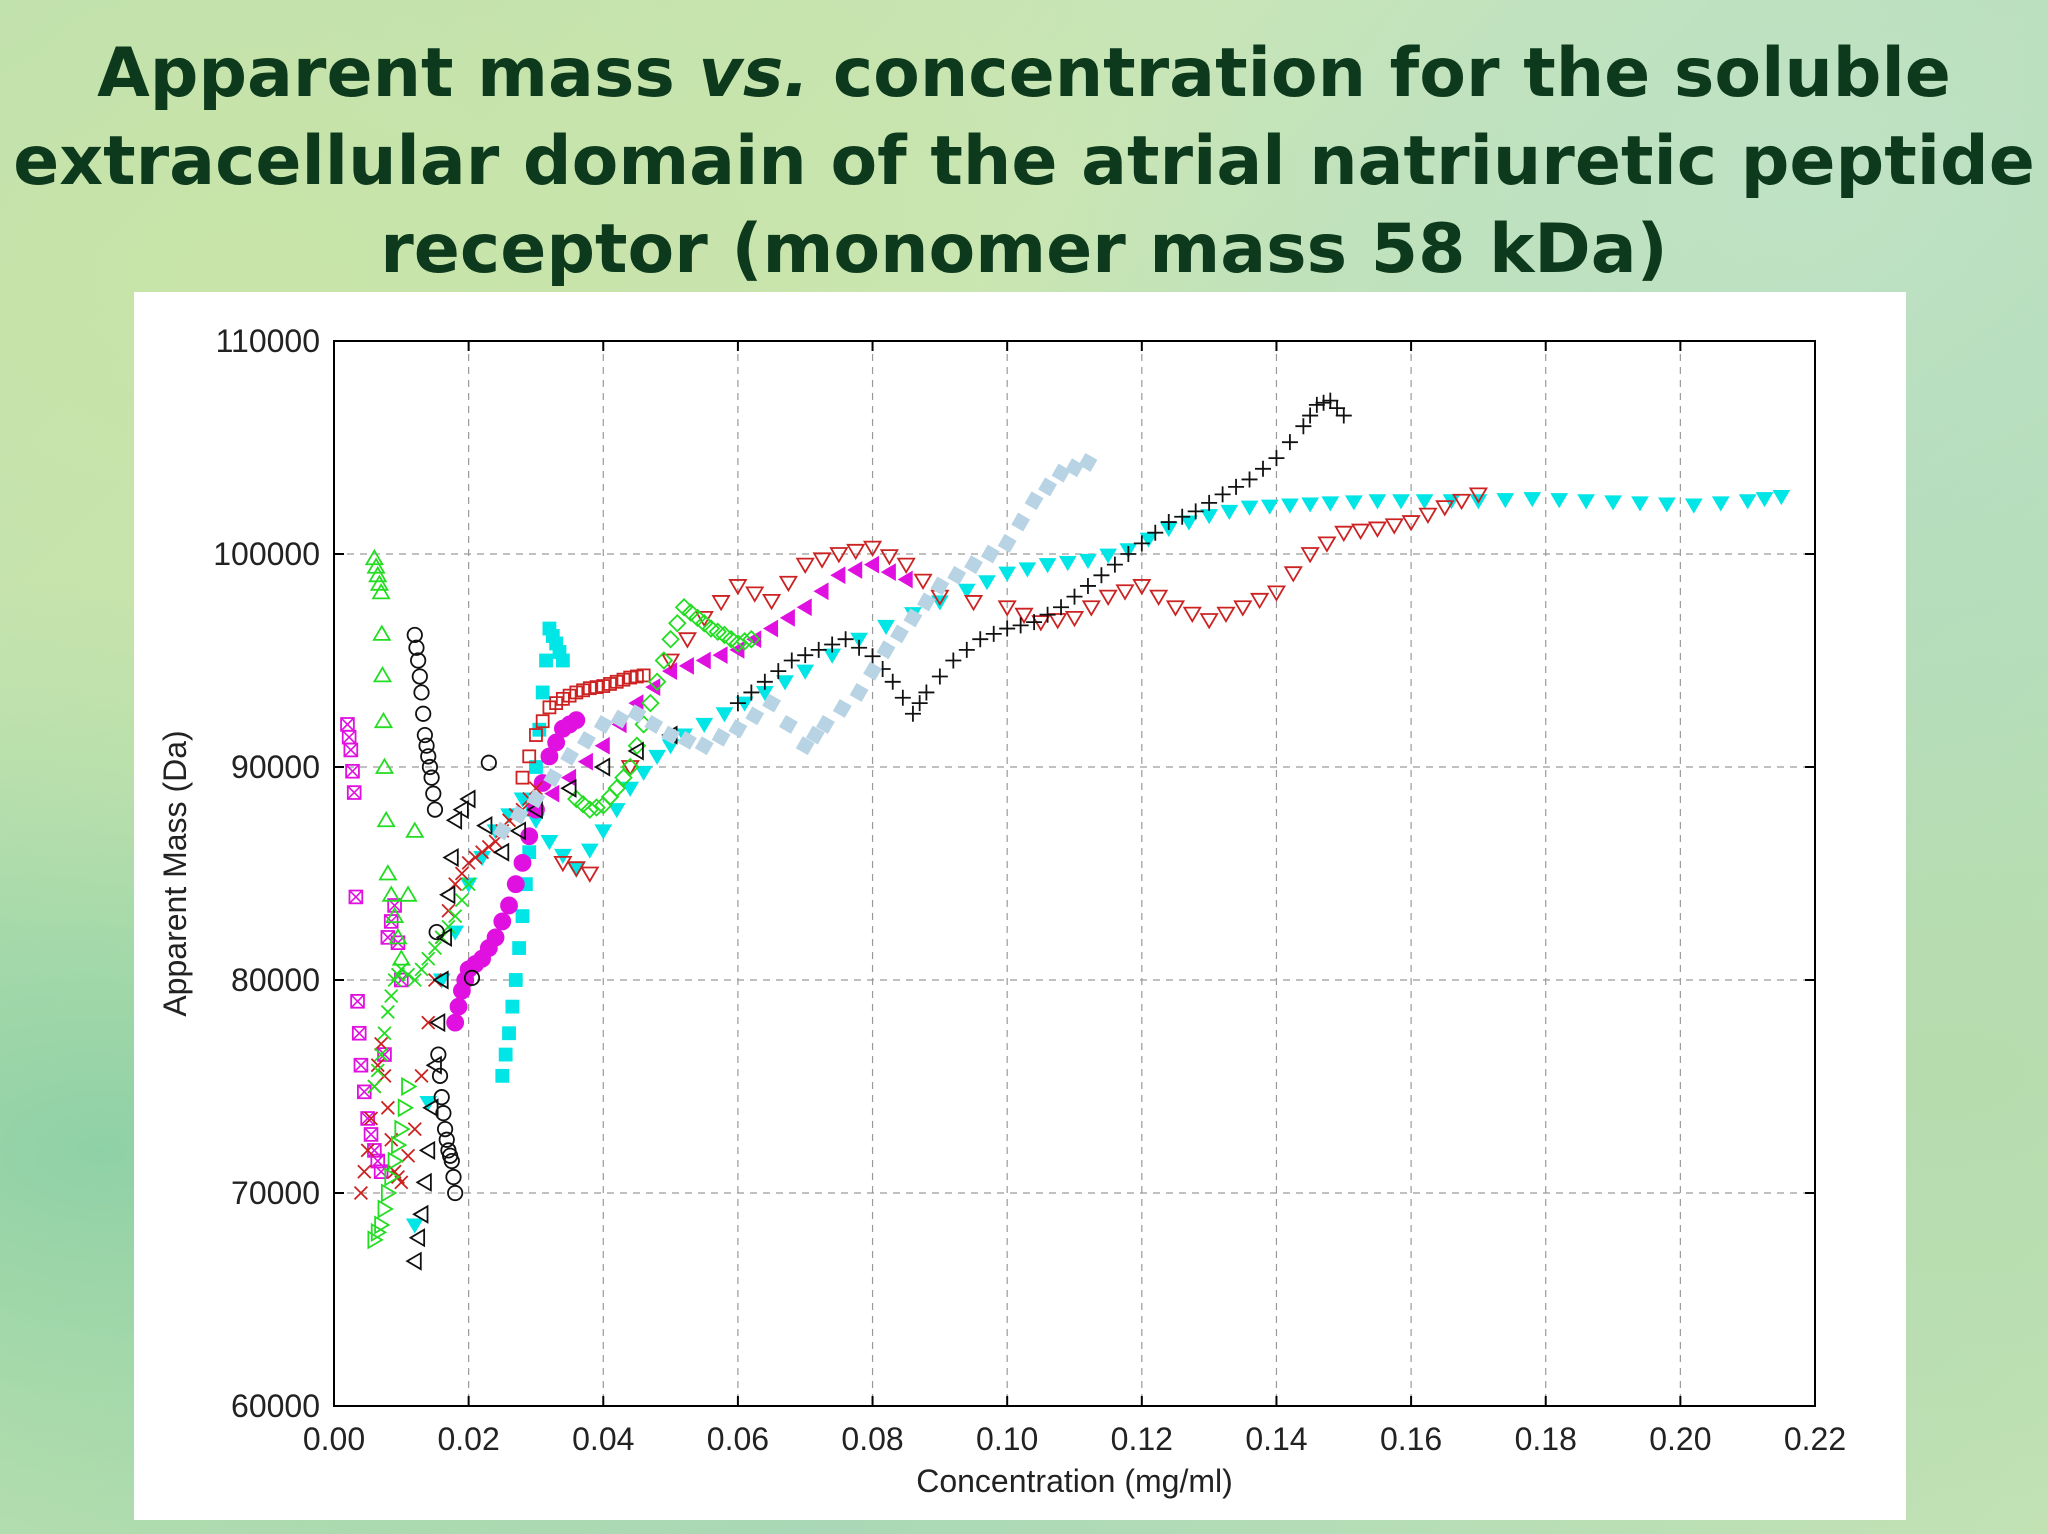 The height and width of the screenshot is (1534, 2048). I want to click on x-tick-label: 0.00, so click(334, 1439).